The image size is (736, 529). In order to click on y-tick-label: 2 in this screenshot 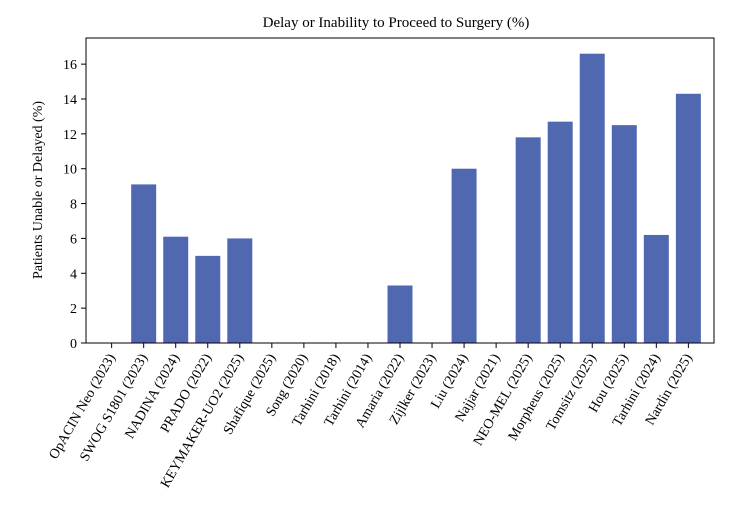, I will do `click(73, 309)`.